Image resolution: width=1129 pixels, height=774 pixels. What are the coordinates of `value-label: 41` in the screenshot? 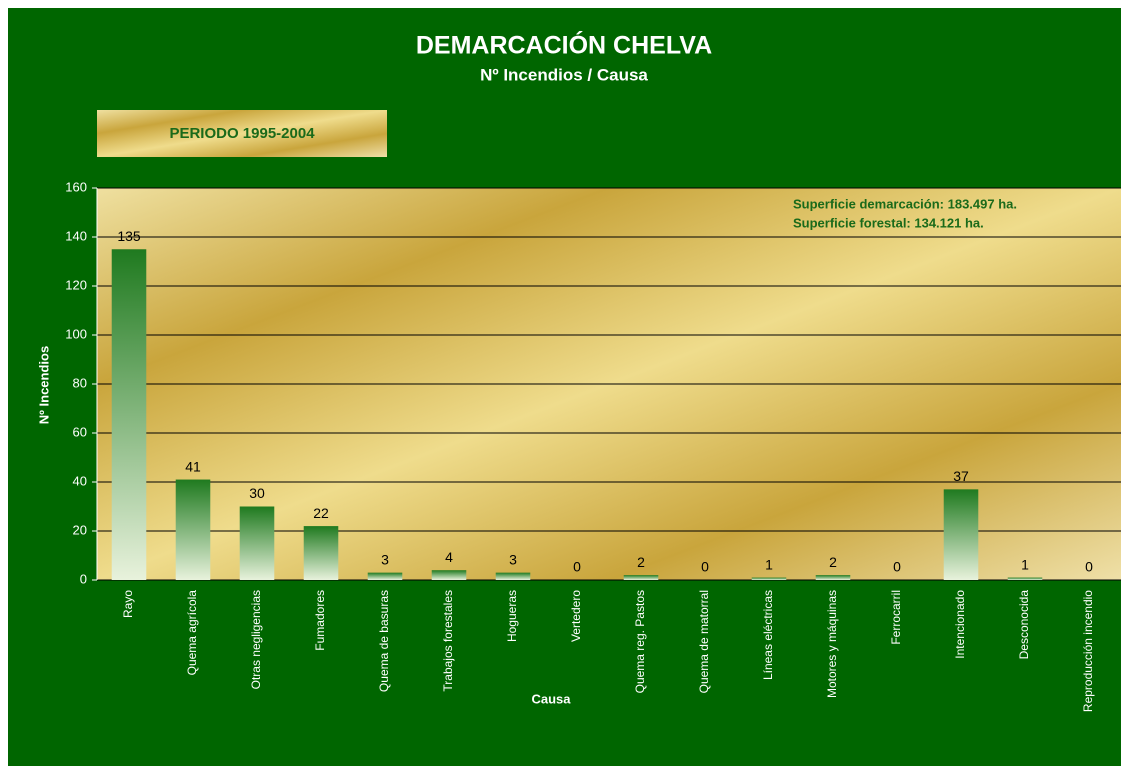 It's located at (193, 466).